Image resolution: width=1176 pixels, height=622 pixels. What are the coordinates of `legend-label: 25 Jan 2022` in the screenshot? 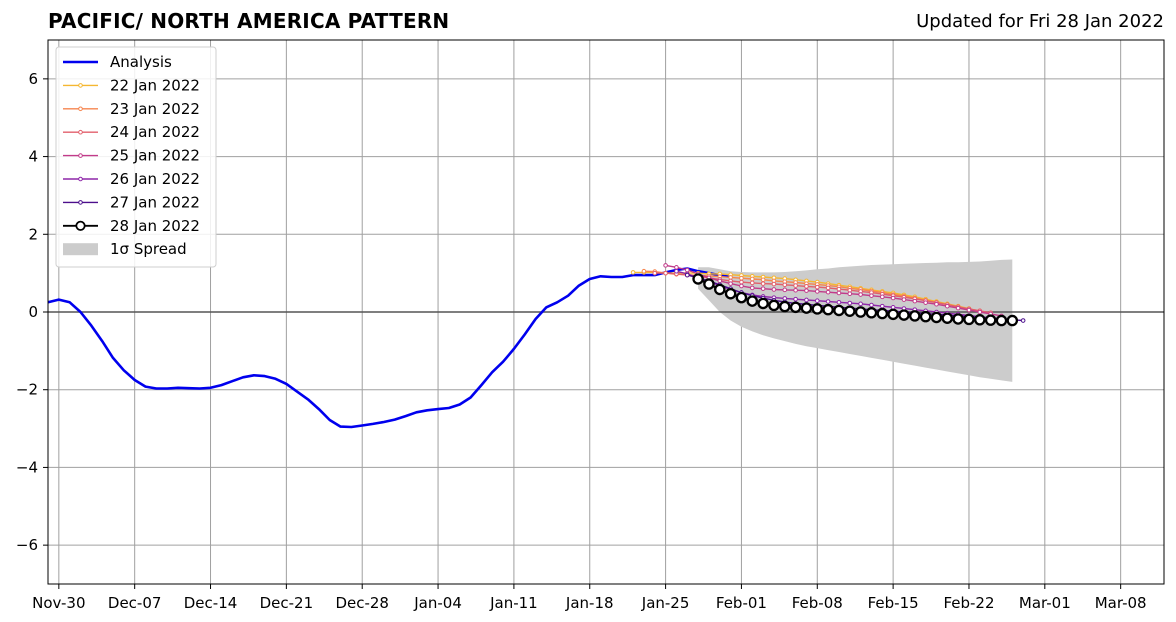 It's located at (155, 156).